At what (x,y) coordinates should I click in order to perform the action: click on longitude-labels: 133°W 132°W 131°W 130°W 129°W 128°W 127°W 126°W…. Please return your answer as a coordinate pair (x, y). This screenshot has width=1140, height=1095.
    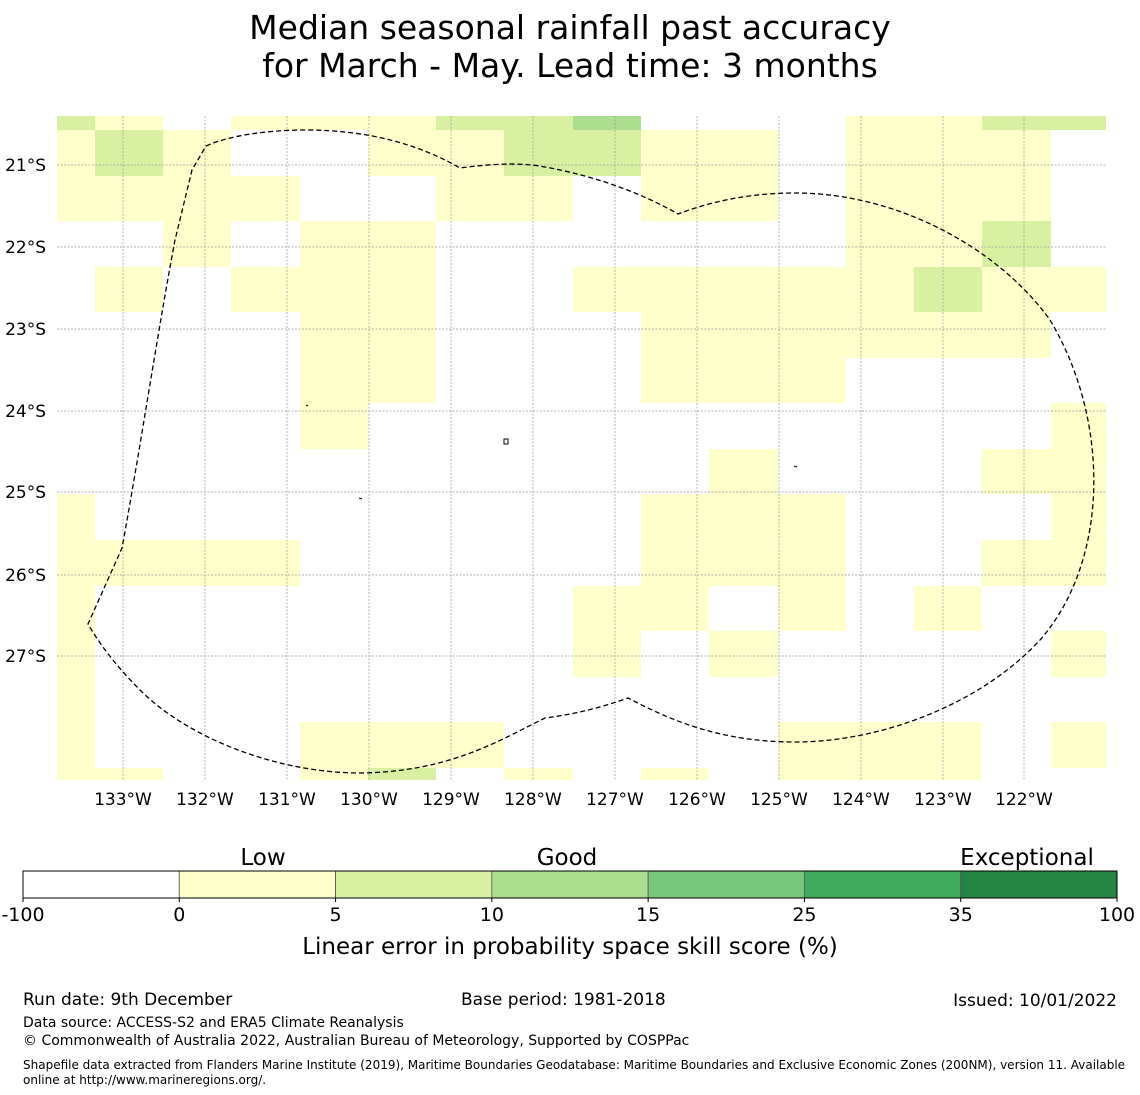
    Looking at the image, I should click on (573, 800).